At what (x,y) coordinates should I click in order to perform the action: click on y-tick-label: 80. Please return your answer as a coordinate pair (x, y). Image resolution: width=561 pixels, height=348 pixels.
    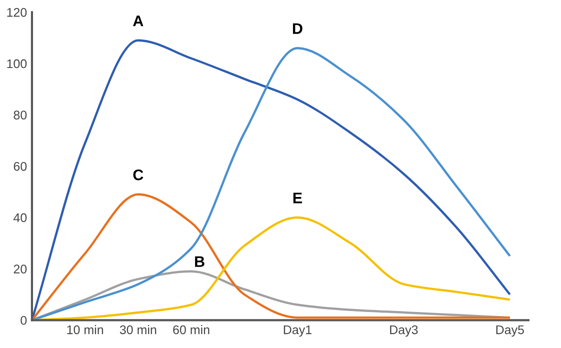
    Looking at the image, I should click on (20, 115).